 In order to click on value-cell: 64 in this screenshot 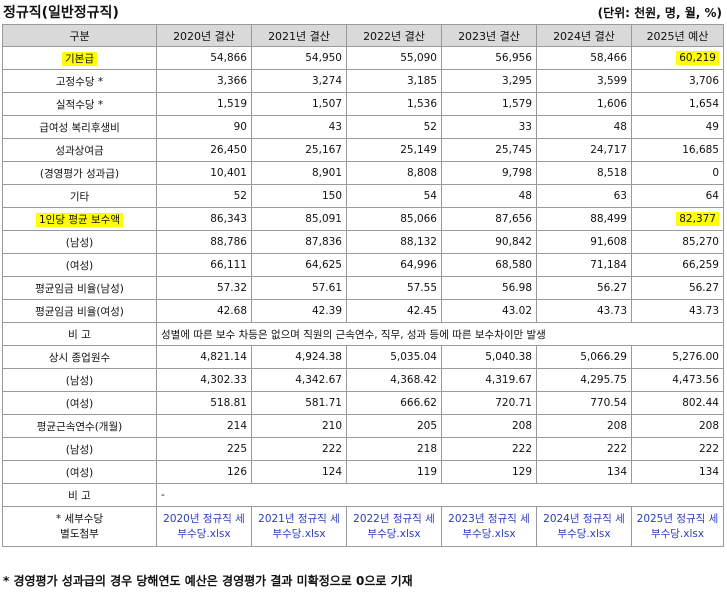, I will do `click(677, 196)`.